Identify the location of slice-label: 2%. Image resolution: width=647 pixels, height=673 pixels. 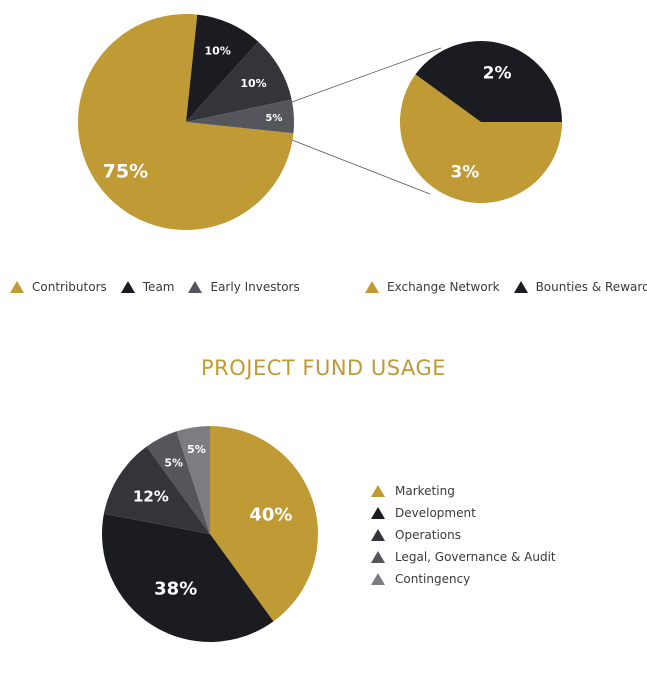
(497, 74).